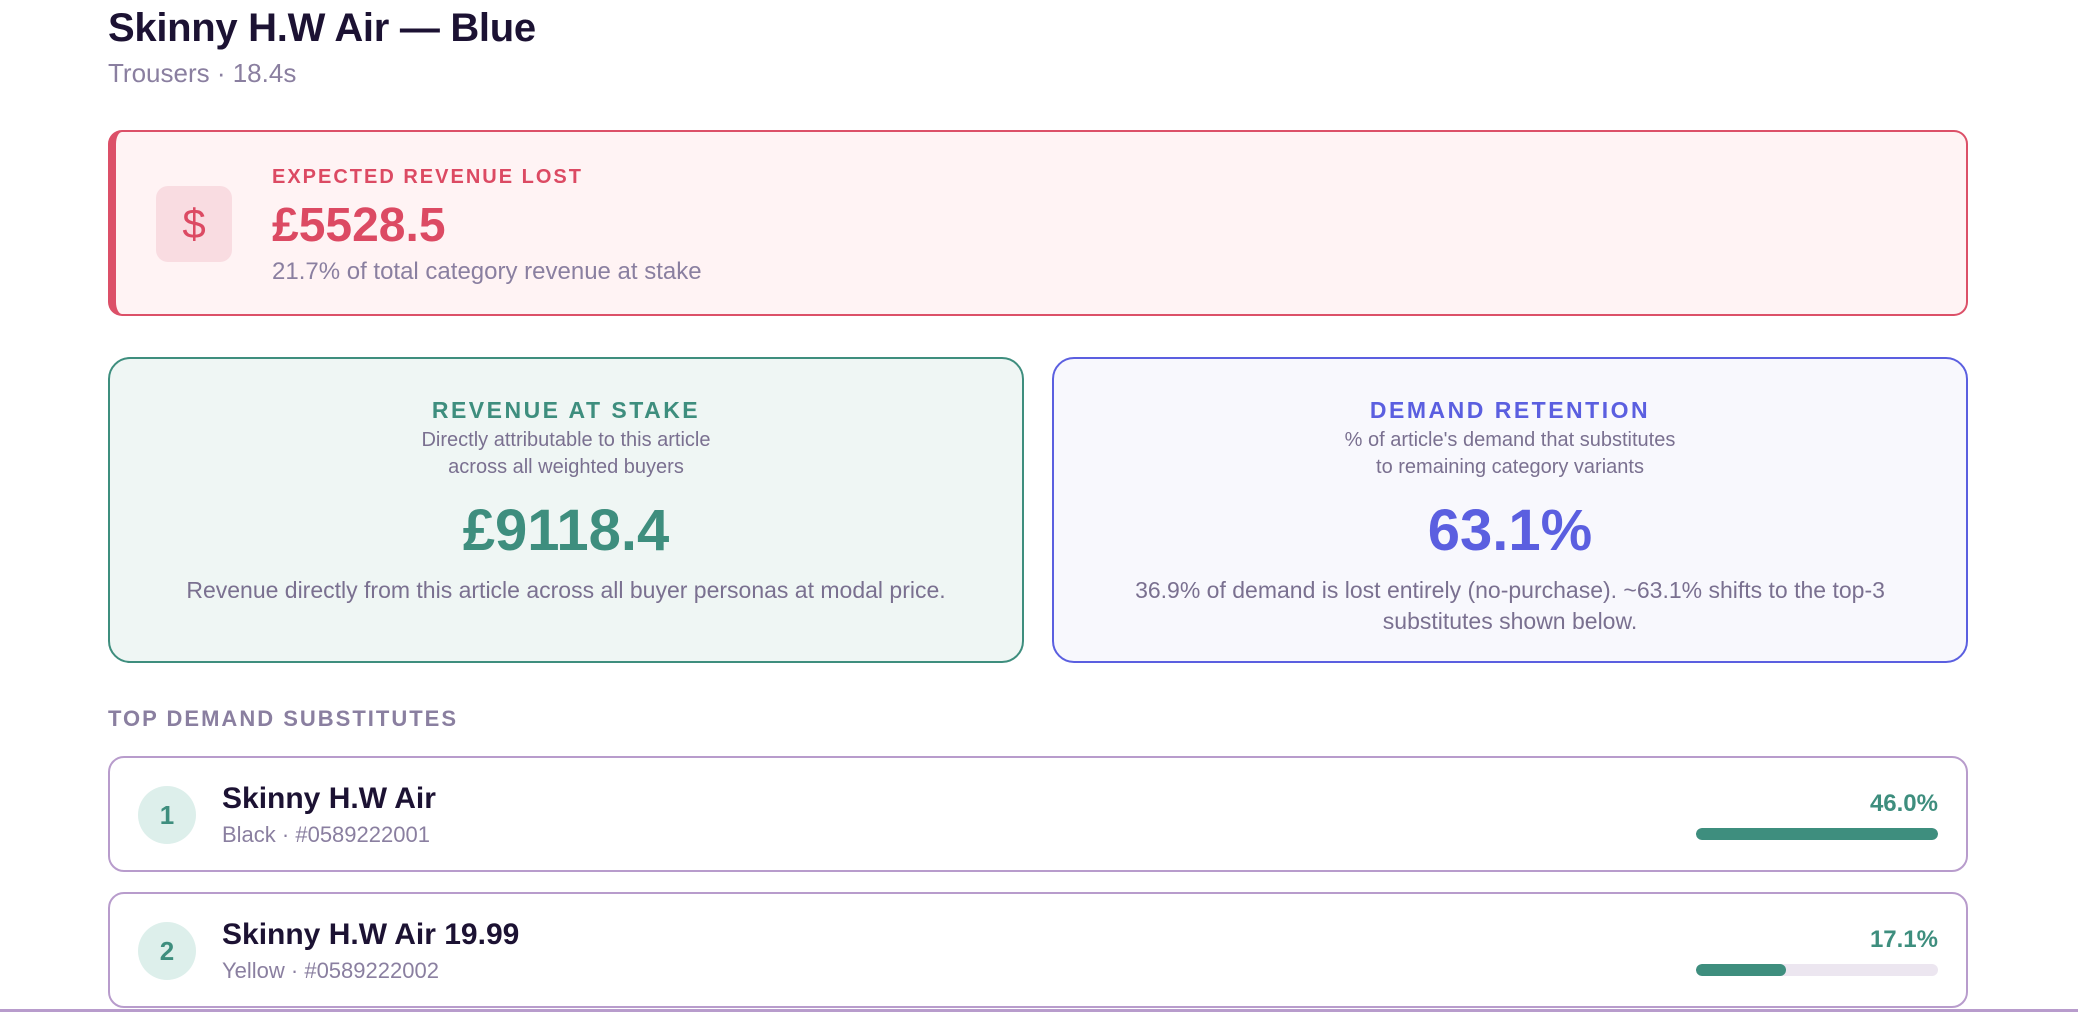  What do you see at coordinates (194, 224) in the screenshot?
I see `dollar-icon: $` at bounding box center [194, 224].